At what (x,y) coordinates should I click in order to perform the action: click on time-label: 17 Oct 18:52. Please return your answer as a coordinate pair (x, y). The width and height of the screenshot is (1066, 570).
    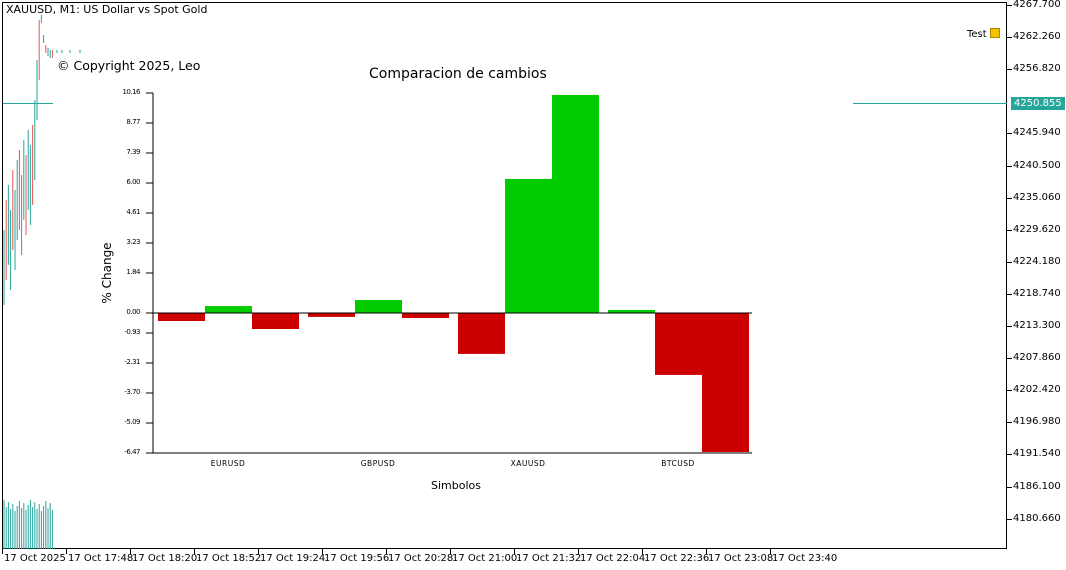
    Looking at the image, I should click on (229, 558).